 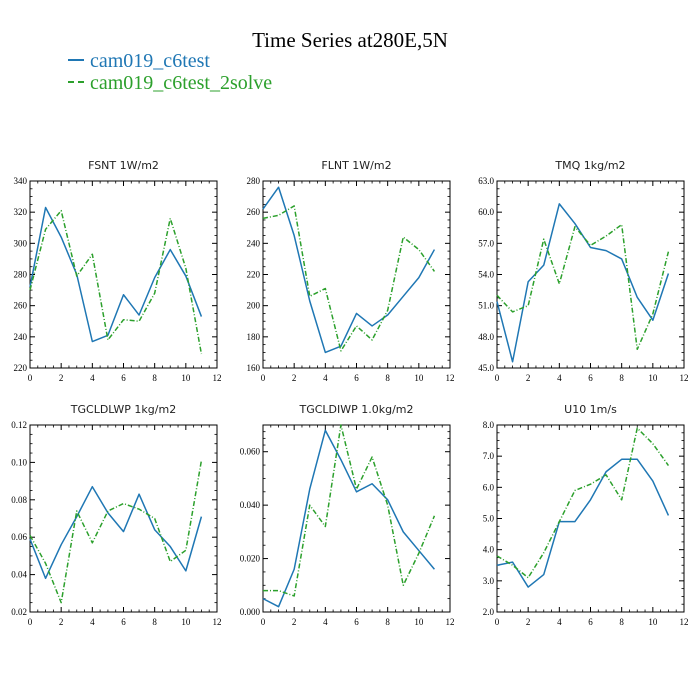 What do you see at coordinates (356, 165) in the screenshot?
I see `chart-title: FLNT 1W/m2` at bounding box center [356, 165].